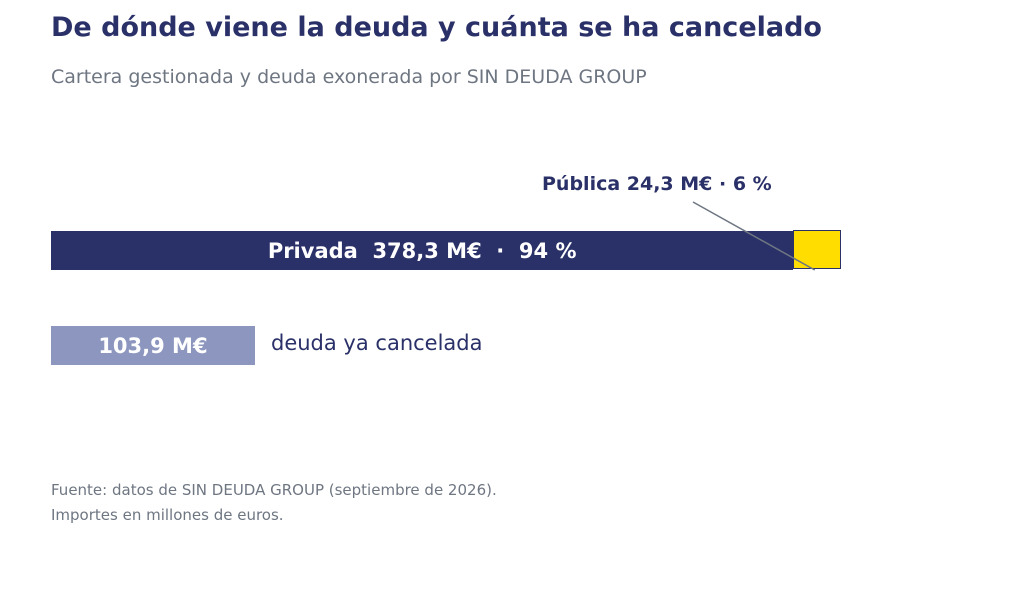 This screenshot has width=1024, height=589. I want to click on bar-private-debt: Privada 378,3 M€ · 94 %, so click(422, 250).